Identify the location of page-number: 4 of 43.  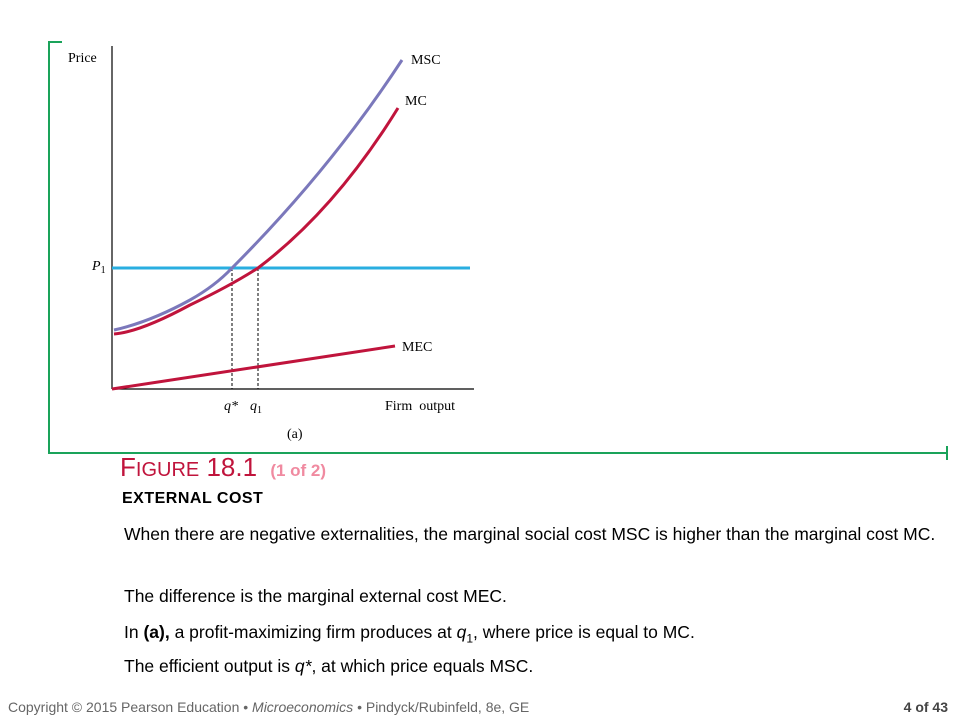
(925, 707).